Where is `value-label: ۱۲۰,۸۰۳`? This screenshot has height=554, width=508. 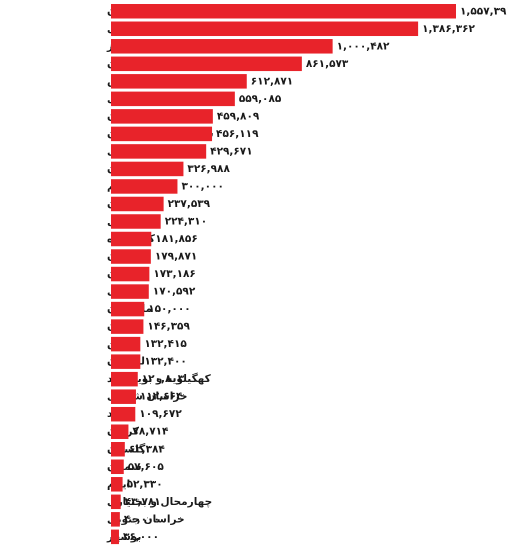
value-label: ۱۲۰,۸۰۳ is located at coordinates (163, 379).